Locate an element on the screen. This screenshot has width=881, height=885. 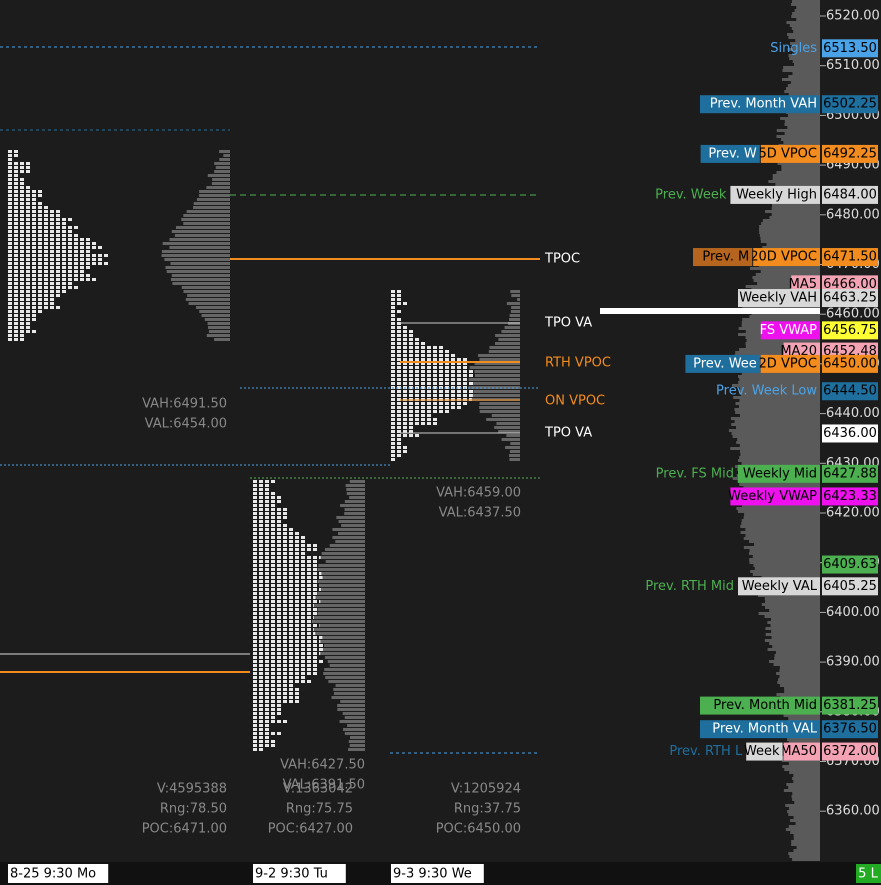
price-tick-label: 6390.00 is located at coordinates (853, 662).